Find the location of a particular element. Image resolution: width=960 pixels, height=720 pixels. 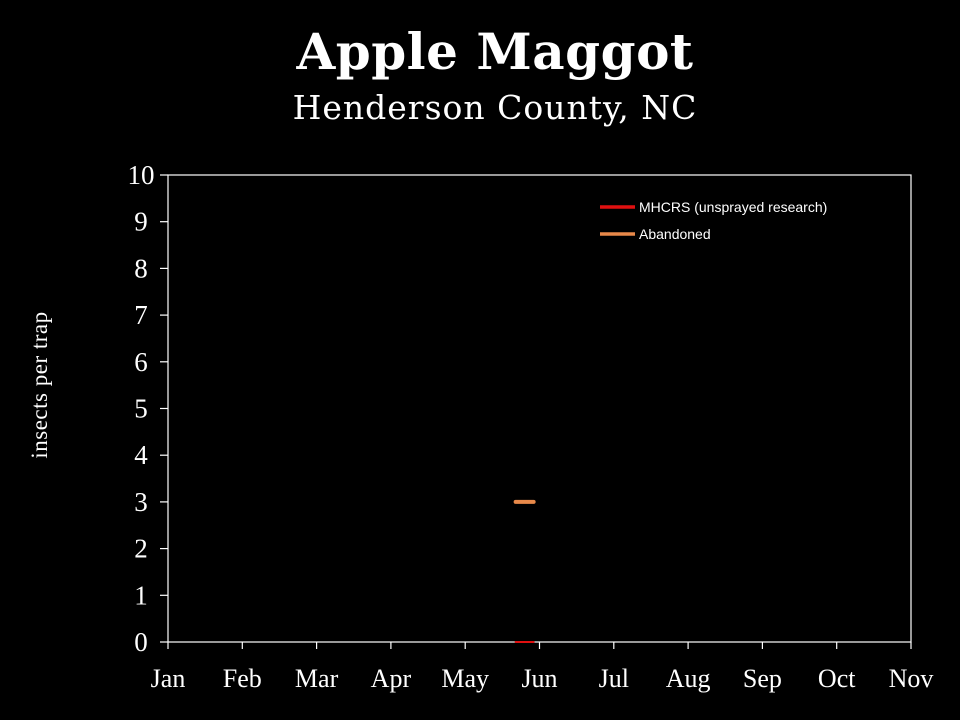

y-tick-label: 3 is located at coordinates (141, 502).